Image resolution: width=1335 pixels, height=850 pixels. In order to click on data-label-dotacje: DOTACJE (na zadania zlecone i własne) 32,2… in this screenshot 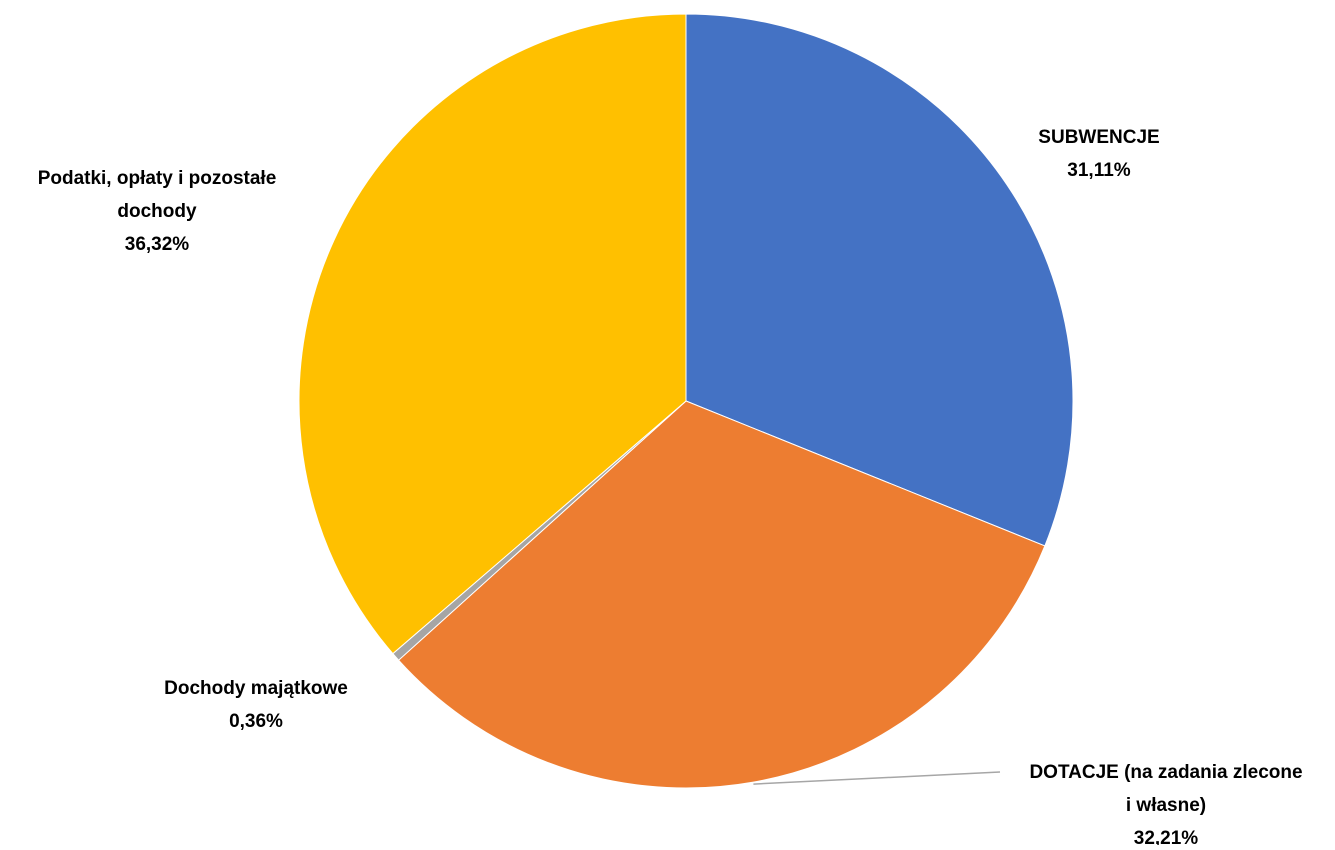, I will do `click(1165, 803)`.